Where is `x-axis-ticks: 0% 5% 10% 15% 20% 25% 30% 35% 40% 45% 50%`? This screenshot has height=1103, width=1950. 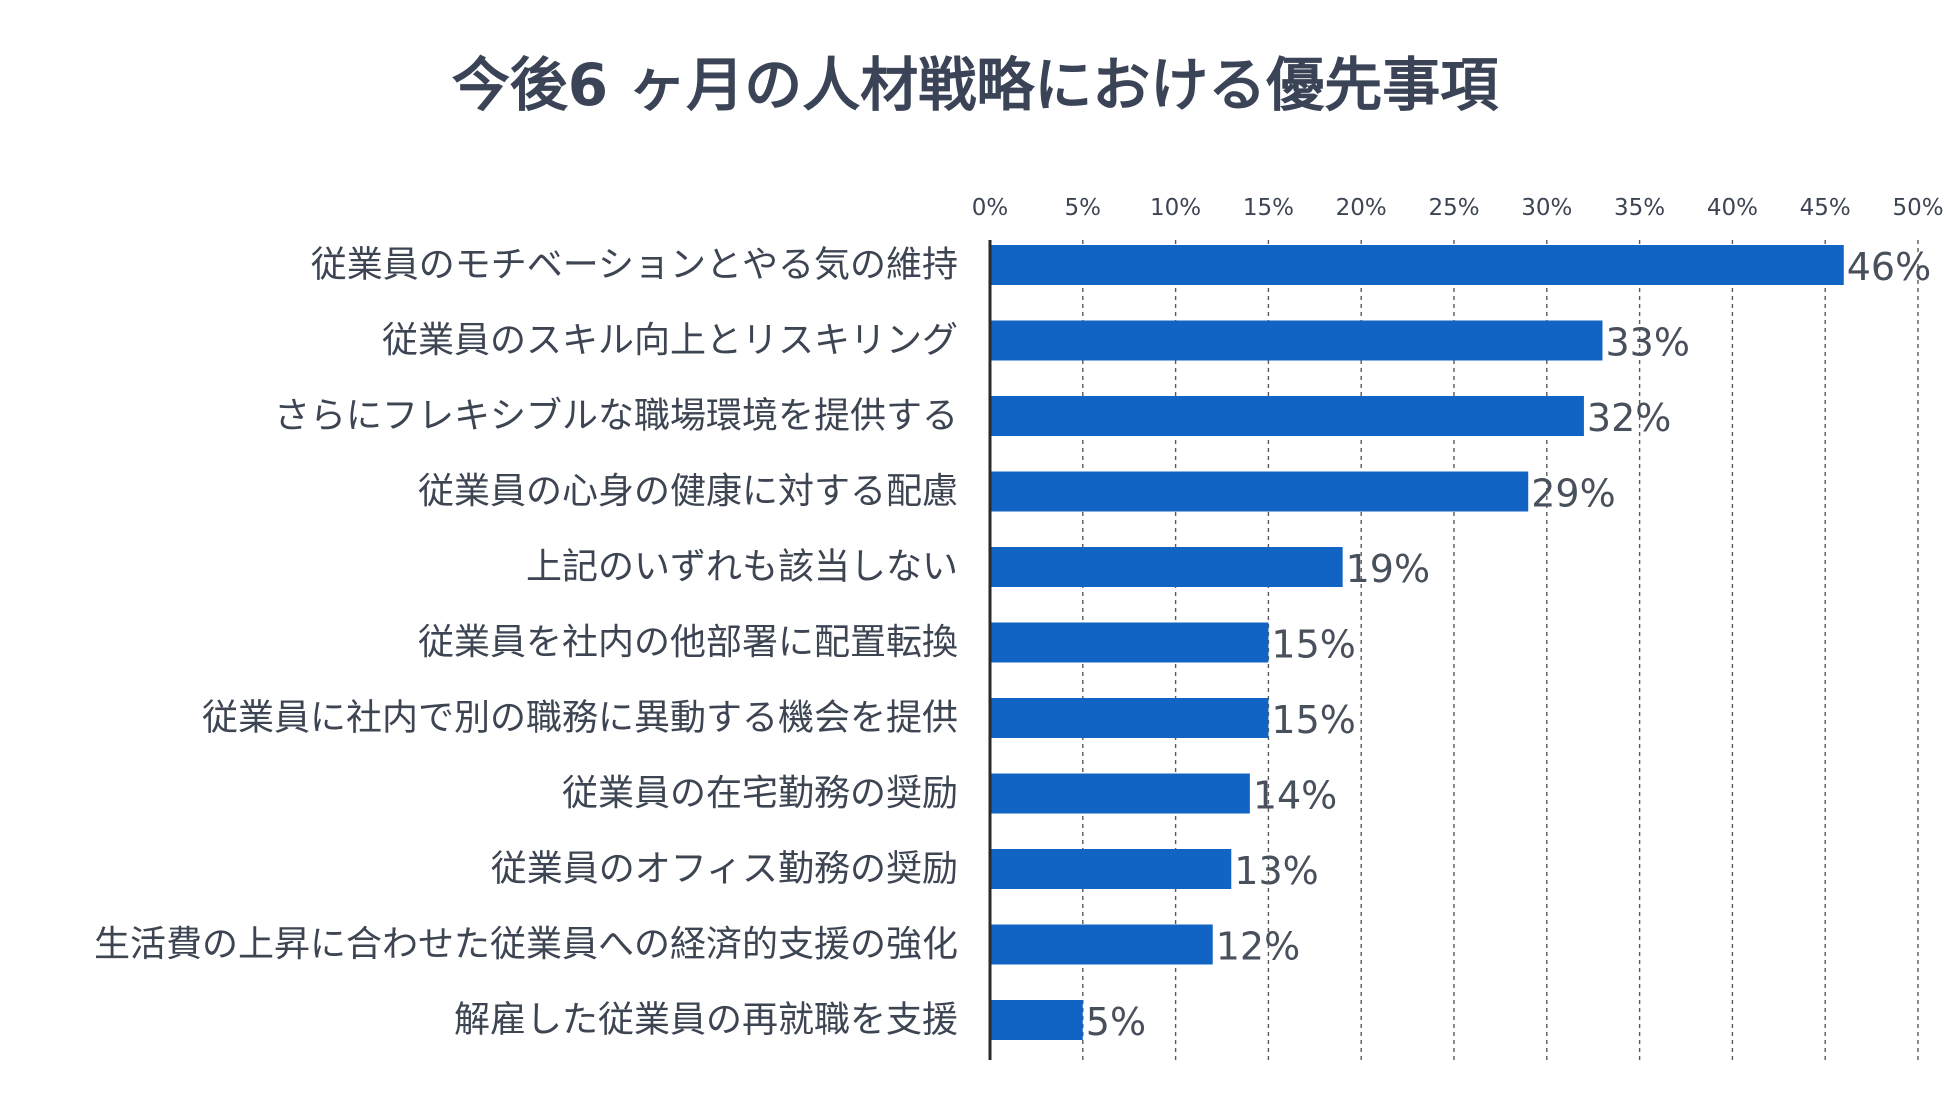
x-axis-ticks: 0% 5% 10% 15% 20% 25% 30% 35% 40% 45% 50% is located at coordinates (1458, 208).